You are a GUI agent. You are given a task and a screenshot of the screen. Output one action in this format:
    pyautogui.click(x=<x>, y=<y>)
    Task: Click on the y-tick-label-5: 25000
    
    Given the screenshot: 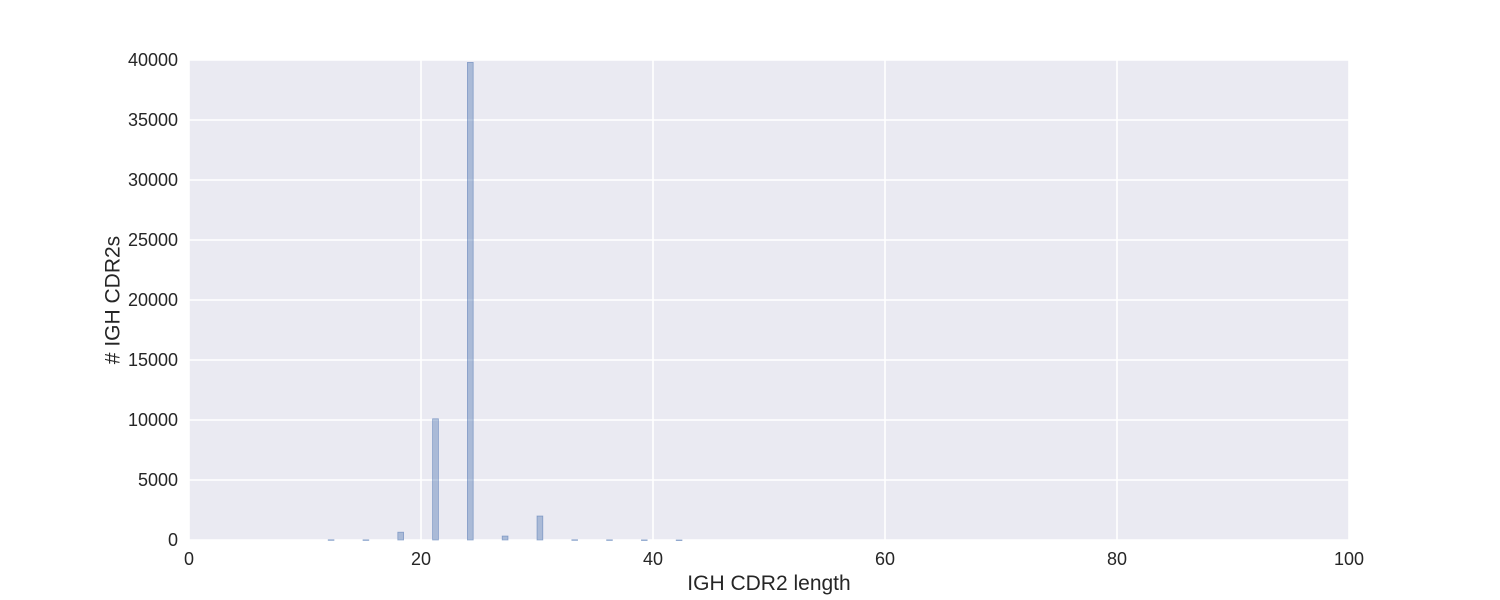 What is the action you would take?
    pyautogui.click(x=153, y=240)
    